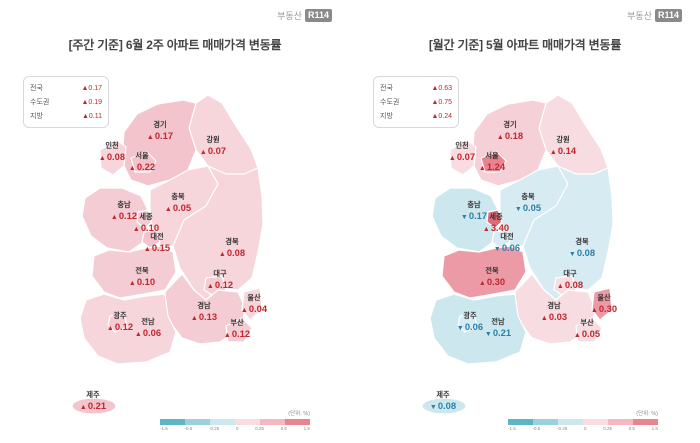 The image size is (700, 443). What do you see at coordinates (654, 428) in the screenshot?
I see `legend-tick: 1.5` at bounding box center [654, 428].